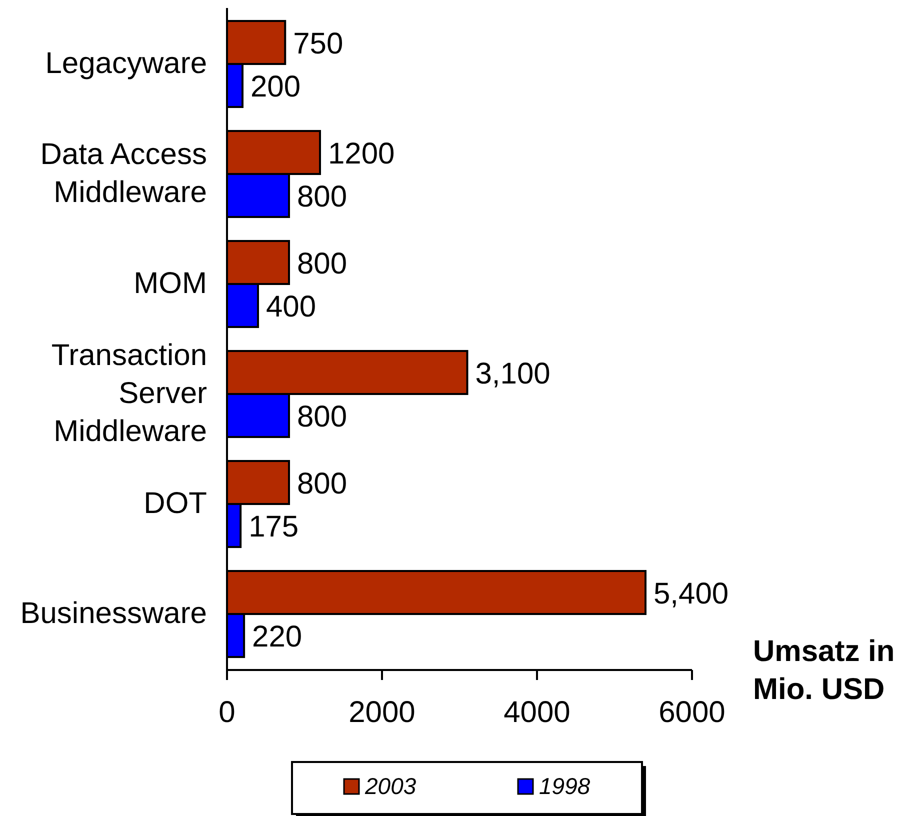 The width and height of the screenshot is (907, 816). I want to click on data-label: 400, so click(291, 307).